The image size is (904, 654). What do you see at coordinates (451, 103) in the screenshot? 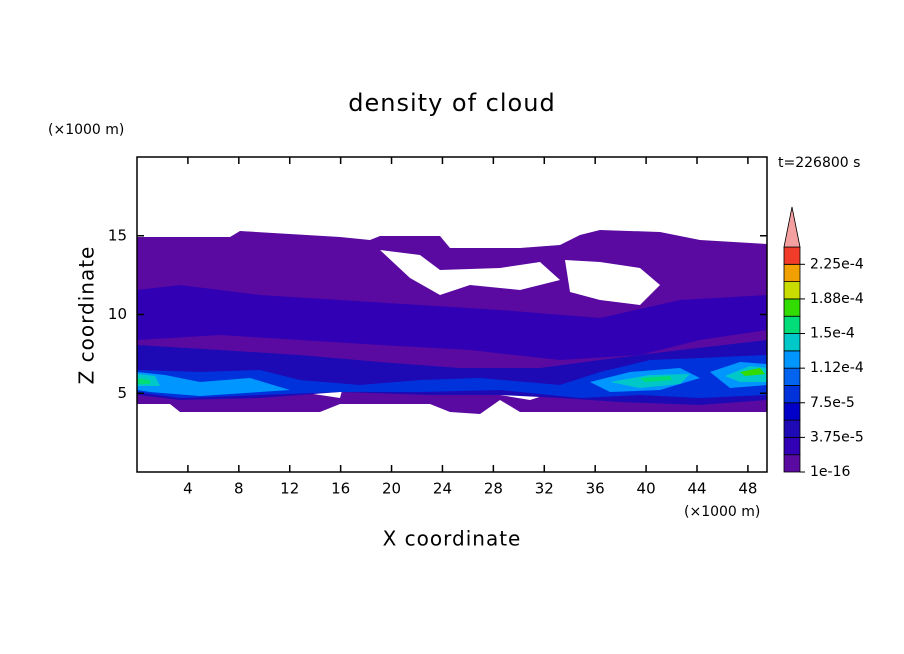
I see `chart-title: density of cloud` at bounding box center [451, 103].